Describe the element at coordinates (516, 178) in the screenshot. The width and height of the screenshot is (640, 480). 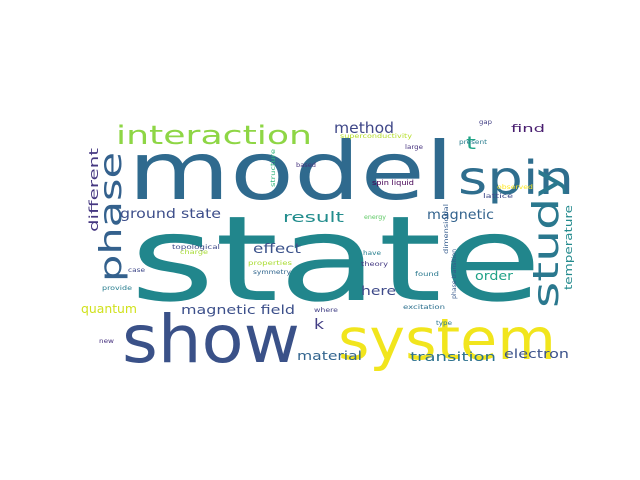
I see `cloud-word: spin` at that location.